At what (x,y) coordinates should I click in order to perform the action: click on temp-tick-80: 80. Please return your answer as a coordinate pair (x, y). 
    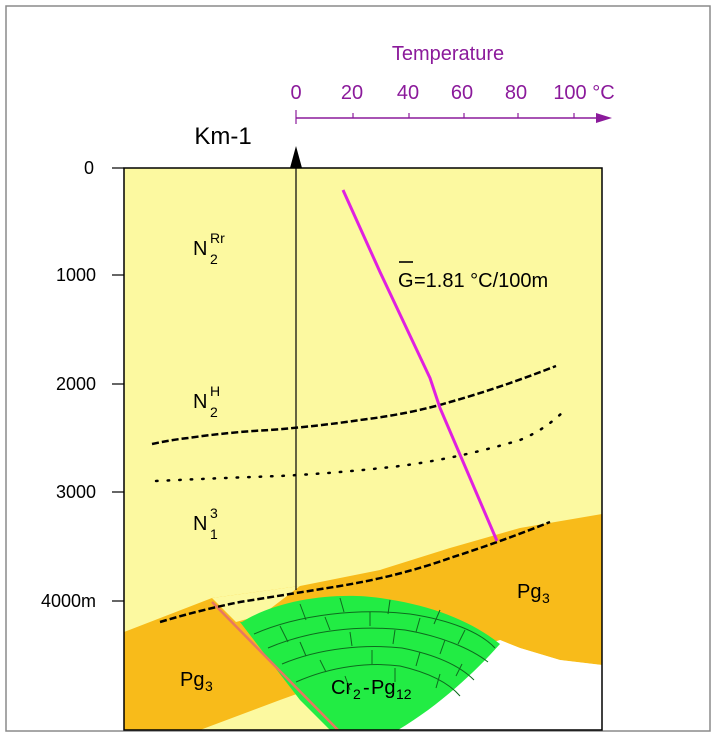
    Looking at the image, I should click on (516, 93).